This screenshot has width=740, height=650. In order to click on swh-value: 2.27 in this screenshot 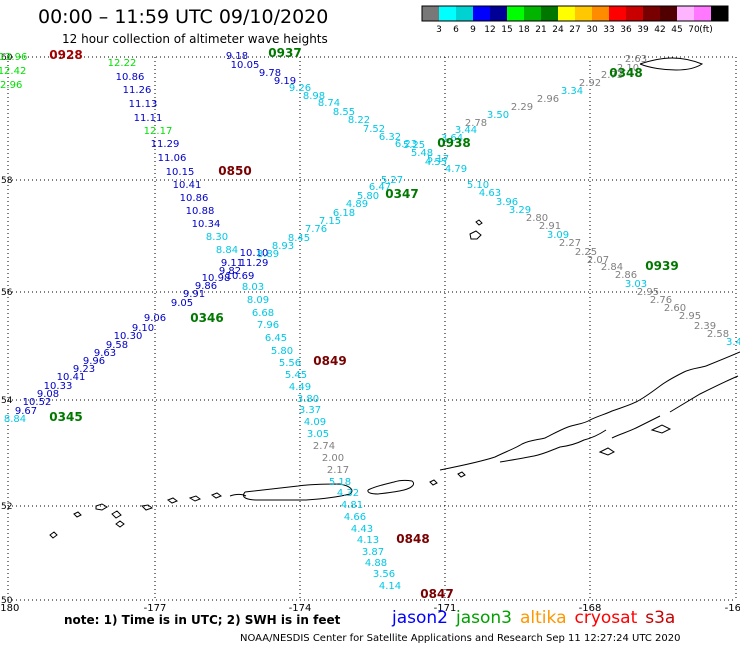, I will do `click(570, 243)`.